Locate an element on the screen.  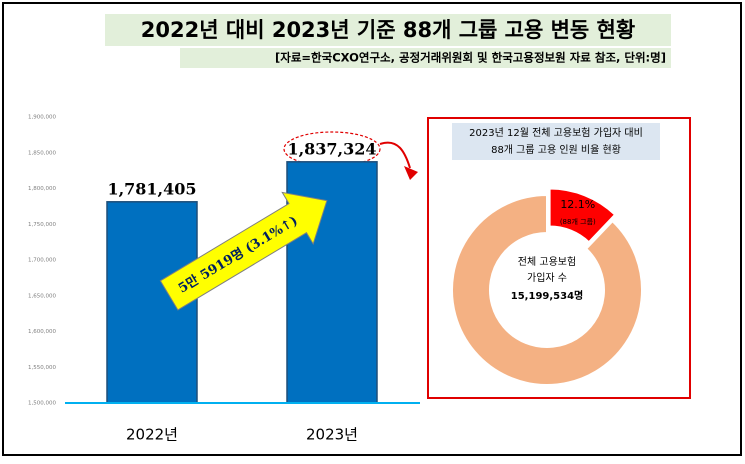
value-label: 1,781,405 is located at coordinates (151, 188).